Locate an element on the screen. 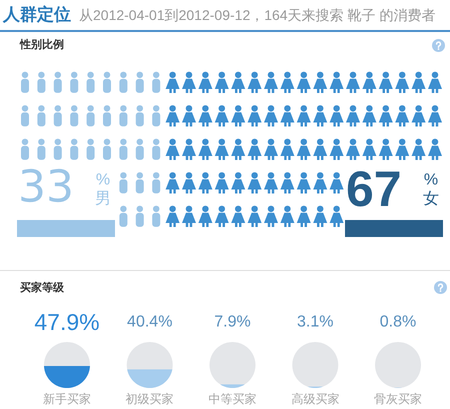 The width and height of the screenshot is (450, 409). data-label: 0.8% is located at coordinates (398, 322).